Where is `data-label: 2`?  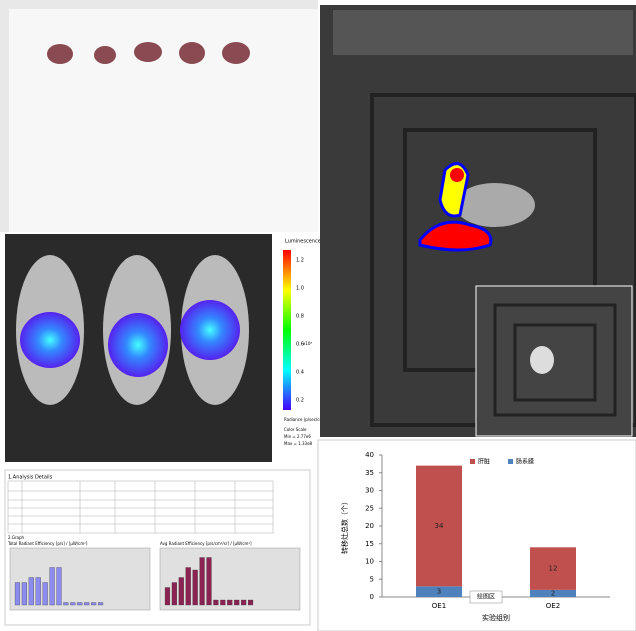 data-label: 2 is located at coordinates (553, 593).